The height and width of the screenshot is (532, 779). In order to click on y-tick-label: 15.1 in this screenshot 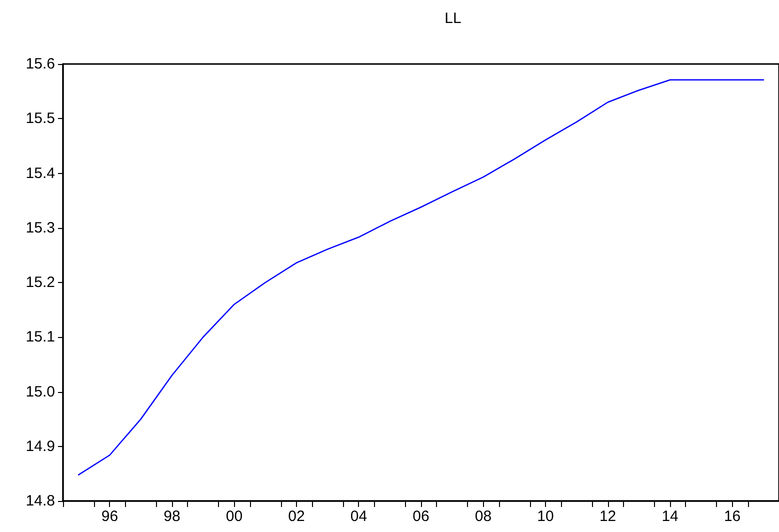, I will do `click(40, 337)`.